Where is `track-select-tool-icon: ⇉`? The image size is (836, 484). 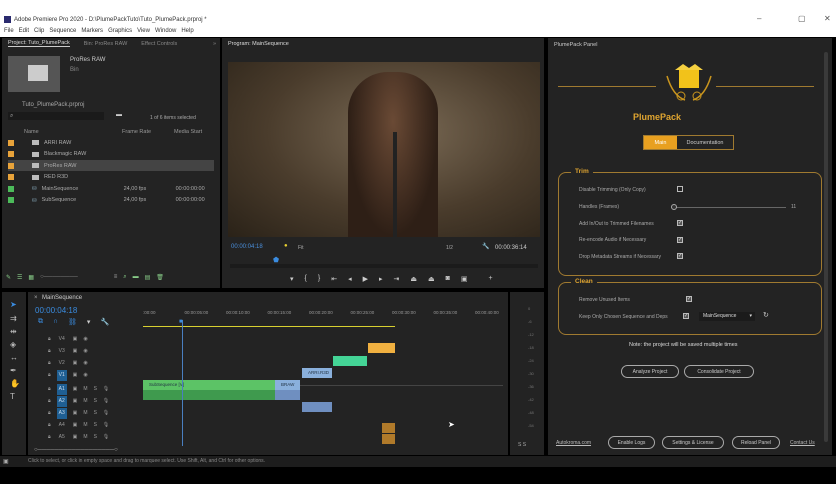
track-select-tool-icon: ⇉ is located at coordinates (13, 318).